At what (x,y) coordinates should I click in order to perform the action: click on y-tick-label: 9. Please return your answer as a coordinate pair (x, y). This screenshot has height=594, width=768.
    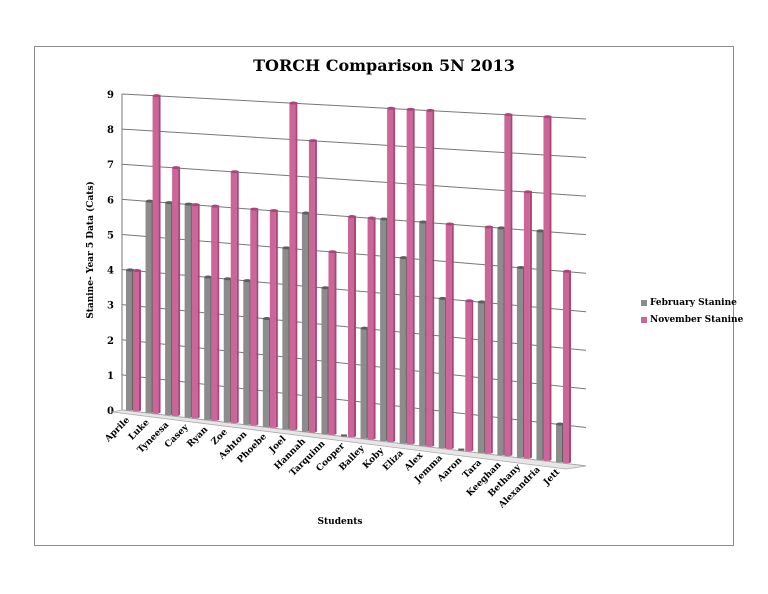
    Looking at the image, I should click on (110, 95).